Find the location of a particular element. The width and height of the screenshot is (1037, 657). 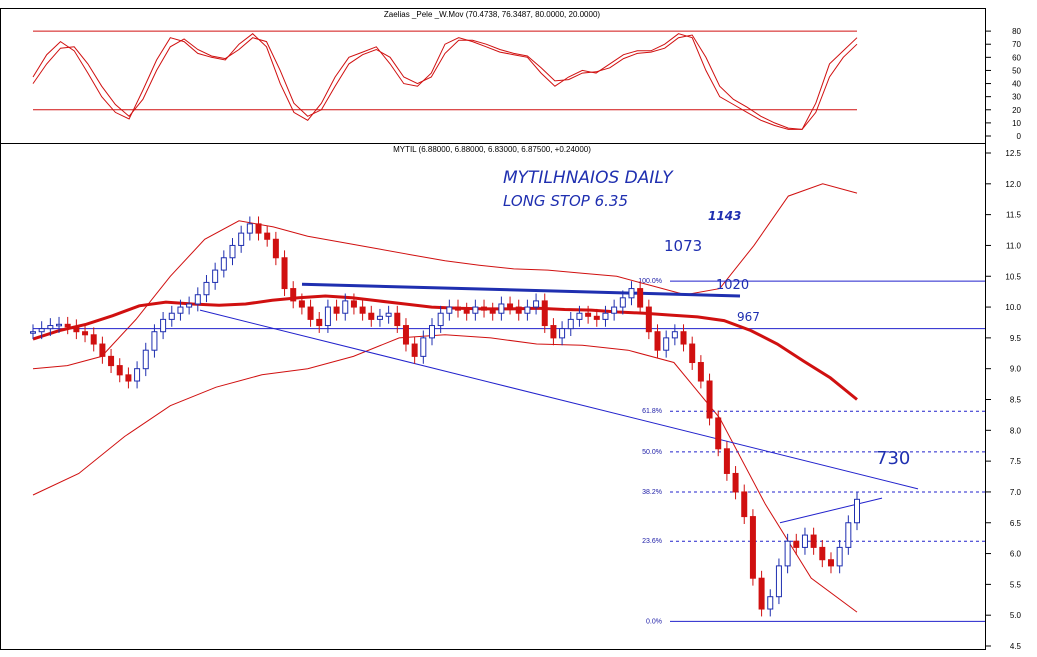

price-tick-label-12: 6.5 is located at coordinates (1016, 523).